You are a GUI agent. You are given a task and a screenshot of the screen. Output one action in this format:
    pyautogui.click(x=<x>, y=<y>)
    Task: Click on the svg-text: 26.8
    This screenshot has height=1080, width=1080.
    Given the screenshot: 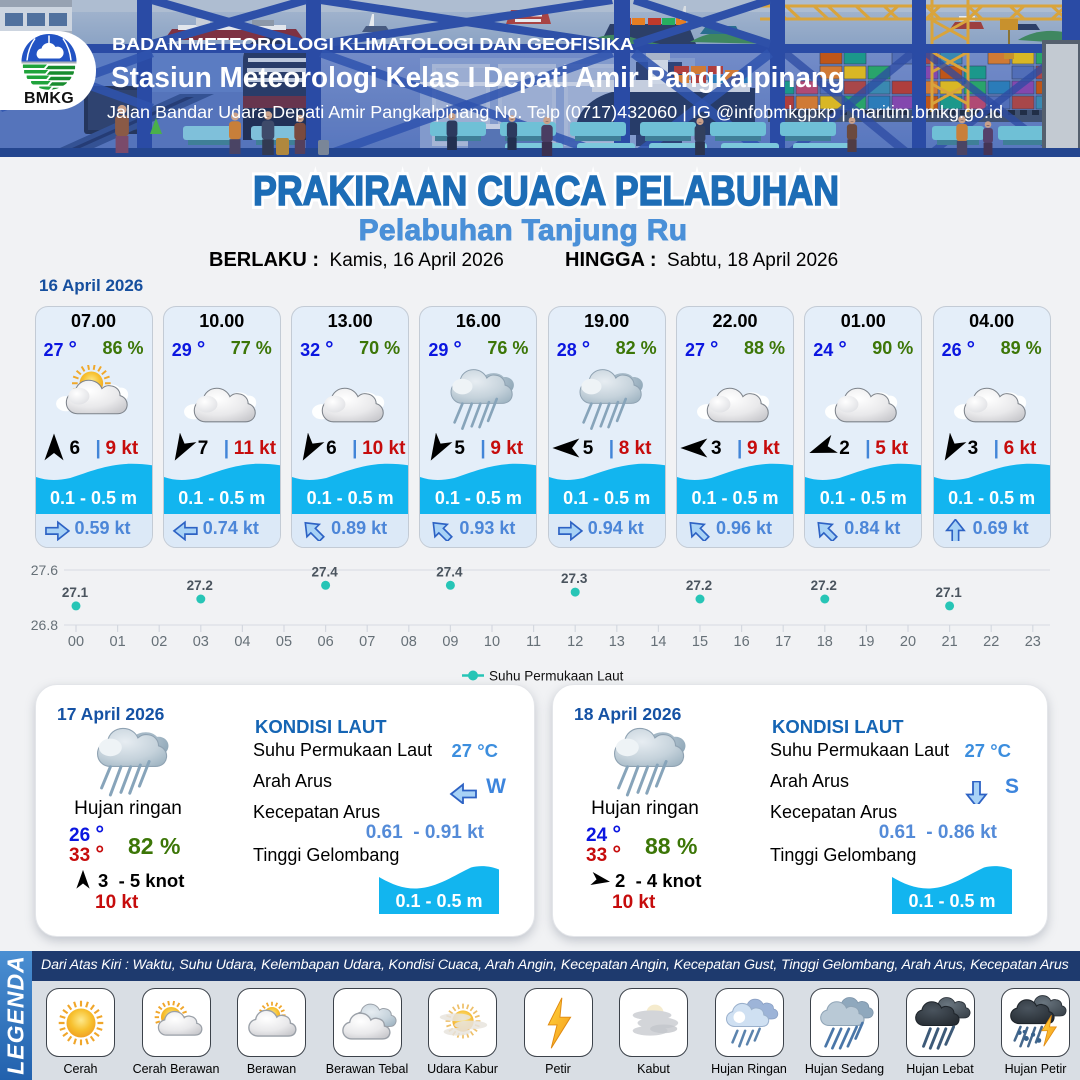 What is the action you would take?
    pyautogui.click(x=44, y=625)
    